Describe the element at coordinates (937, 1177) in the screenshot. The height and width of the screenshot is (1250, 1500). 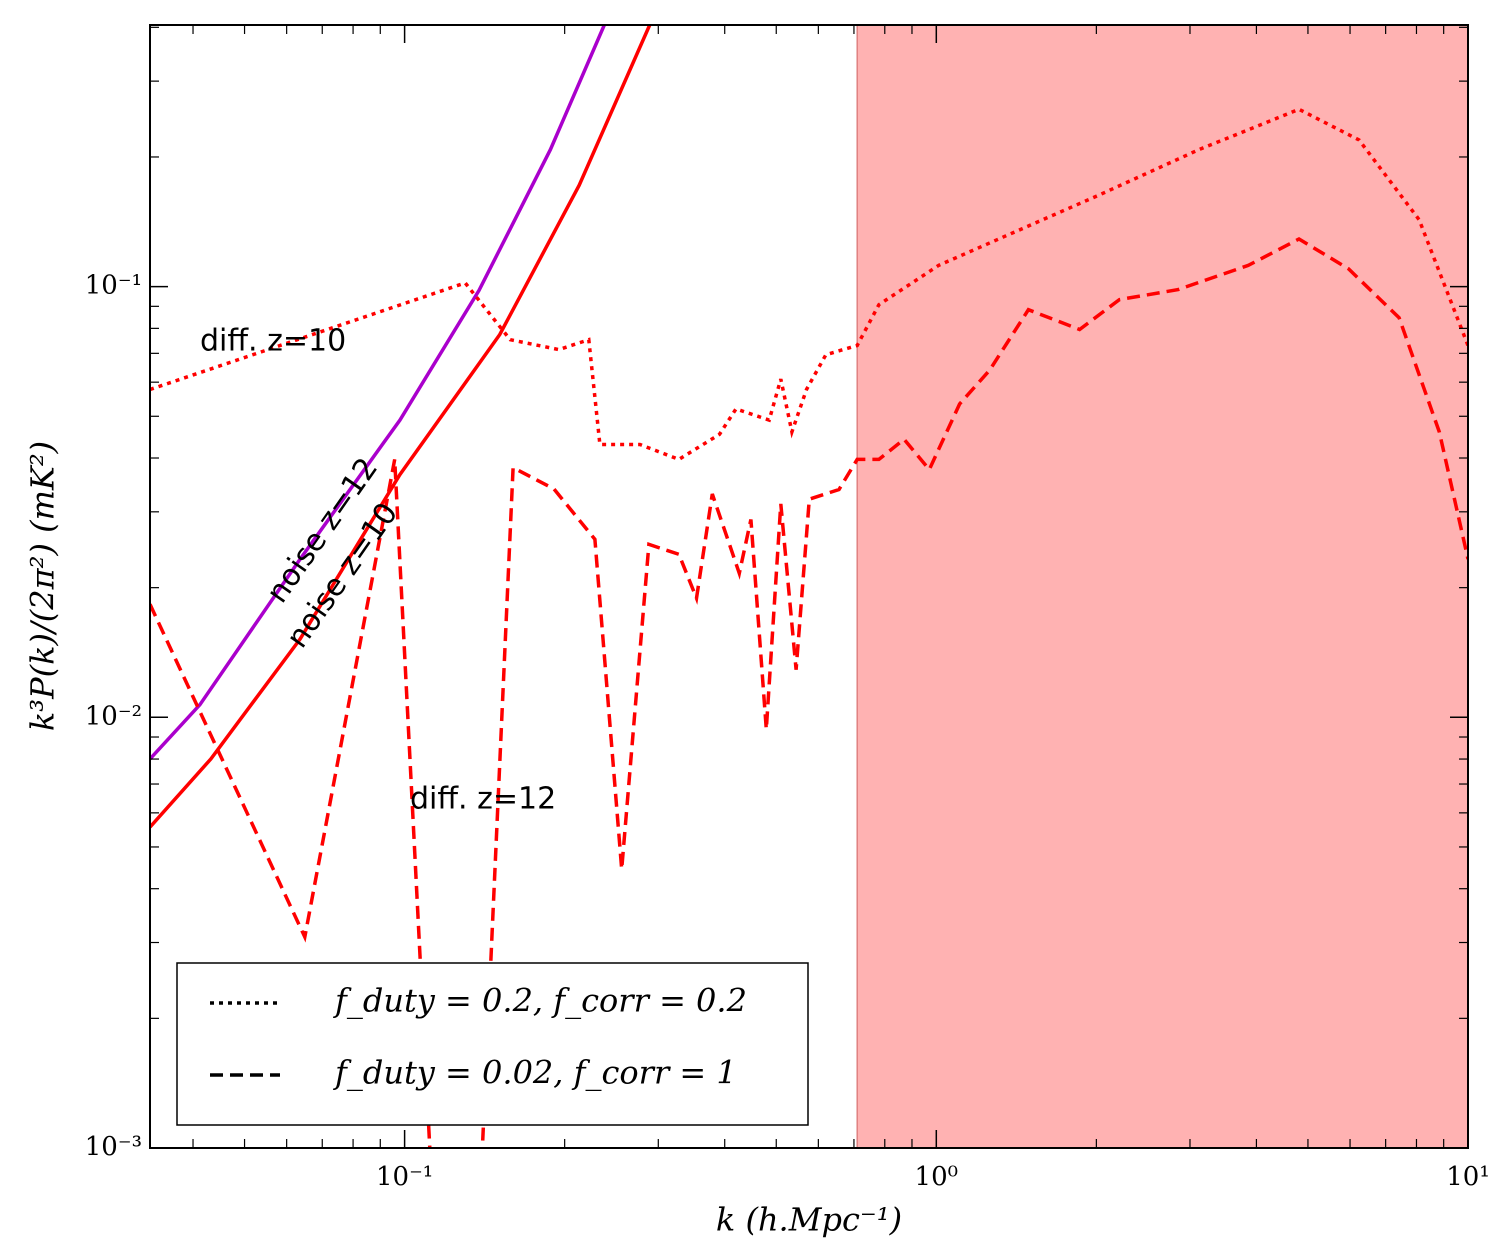
I see `x-tick-label: 10⁰` at that location.